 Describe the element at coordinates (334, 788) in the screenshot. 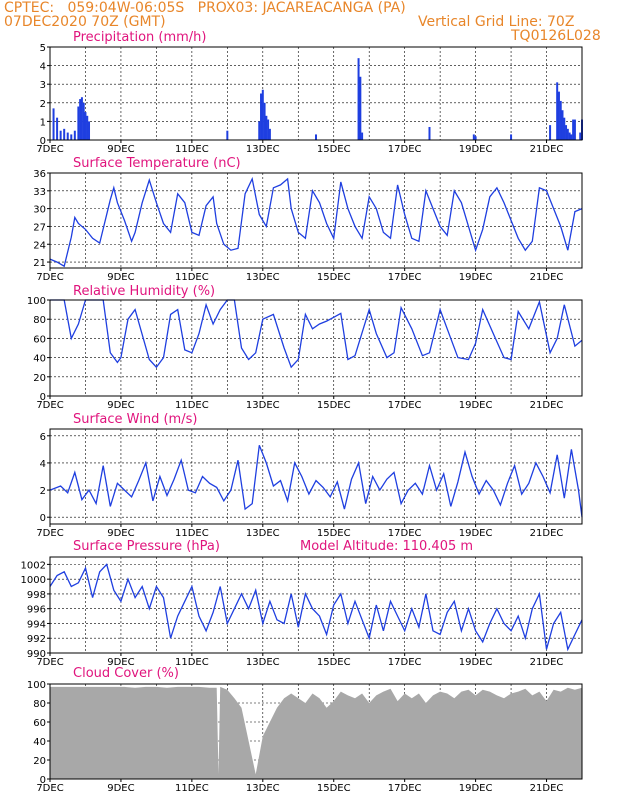

I see `cloud-xtick-label: 15DEC` at that location.